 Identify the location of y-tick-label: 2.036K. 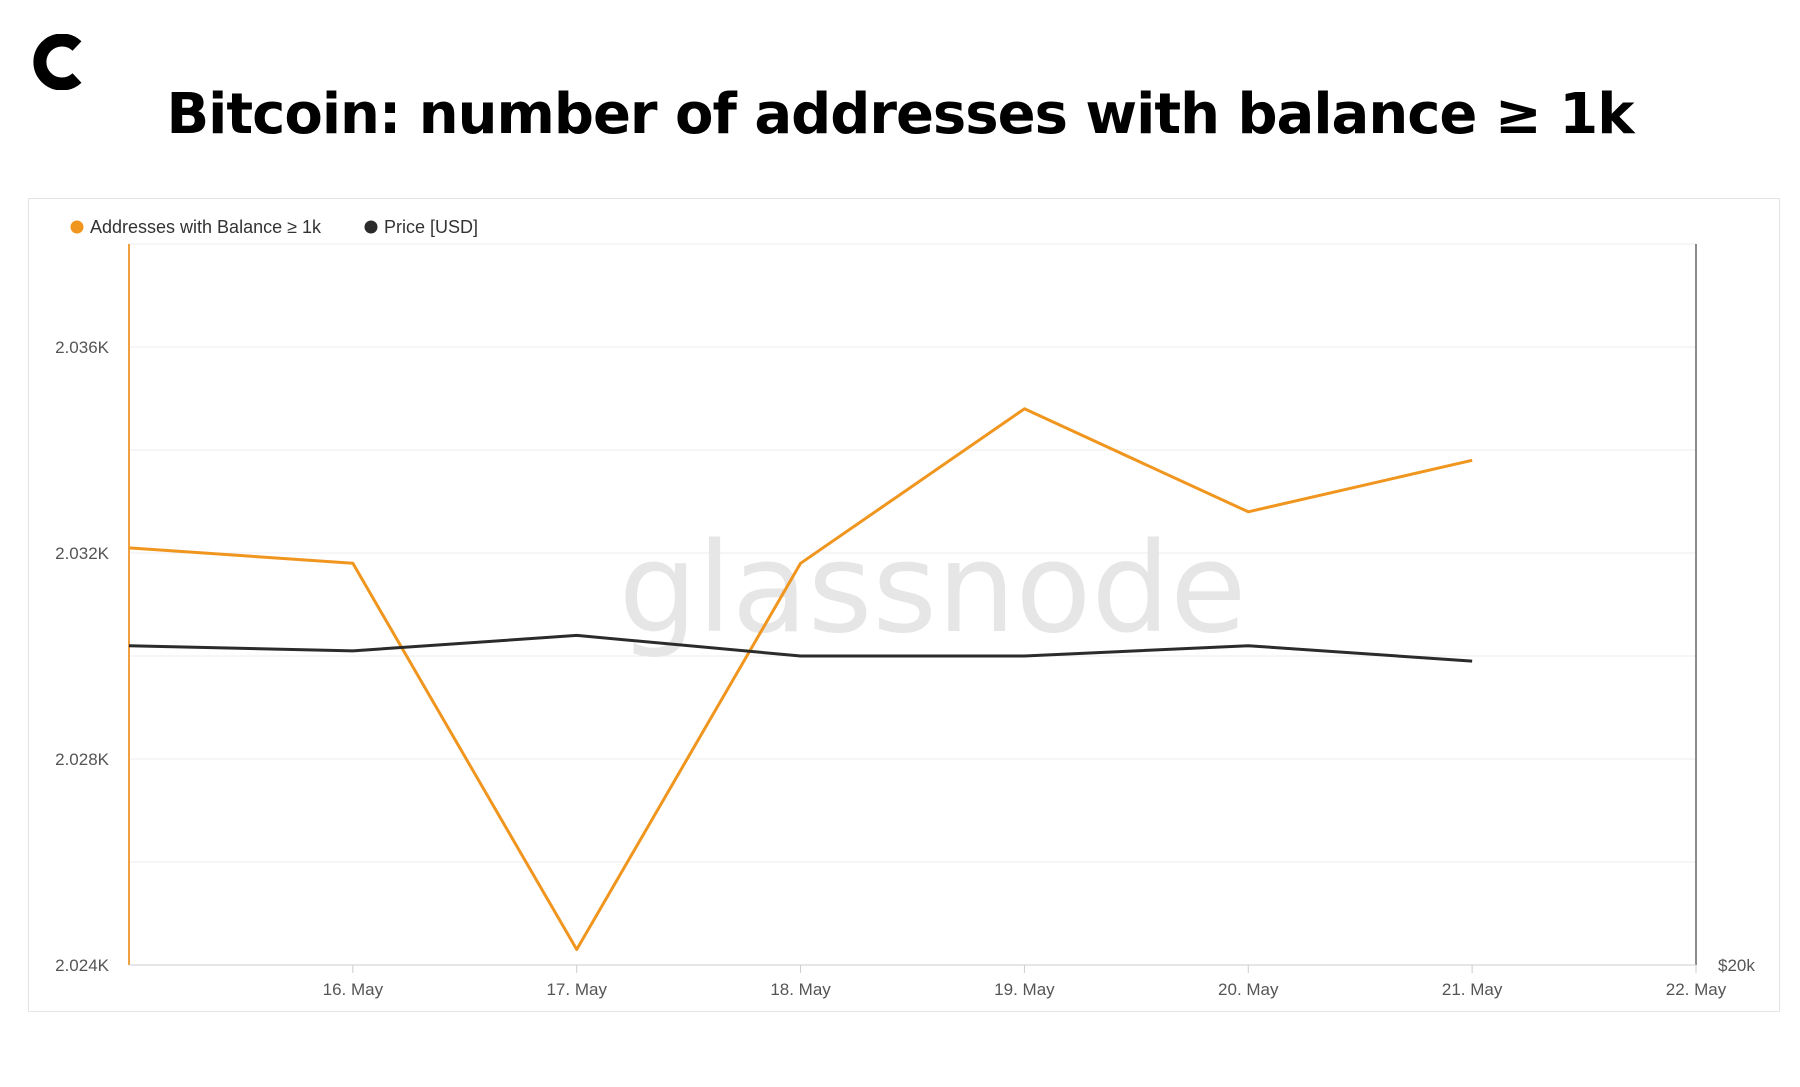
(82, 347).